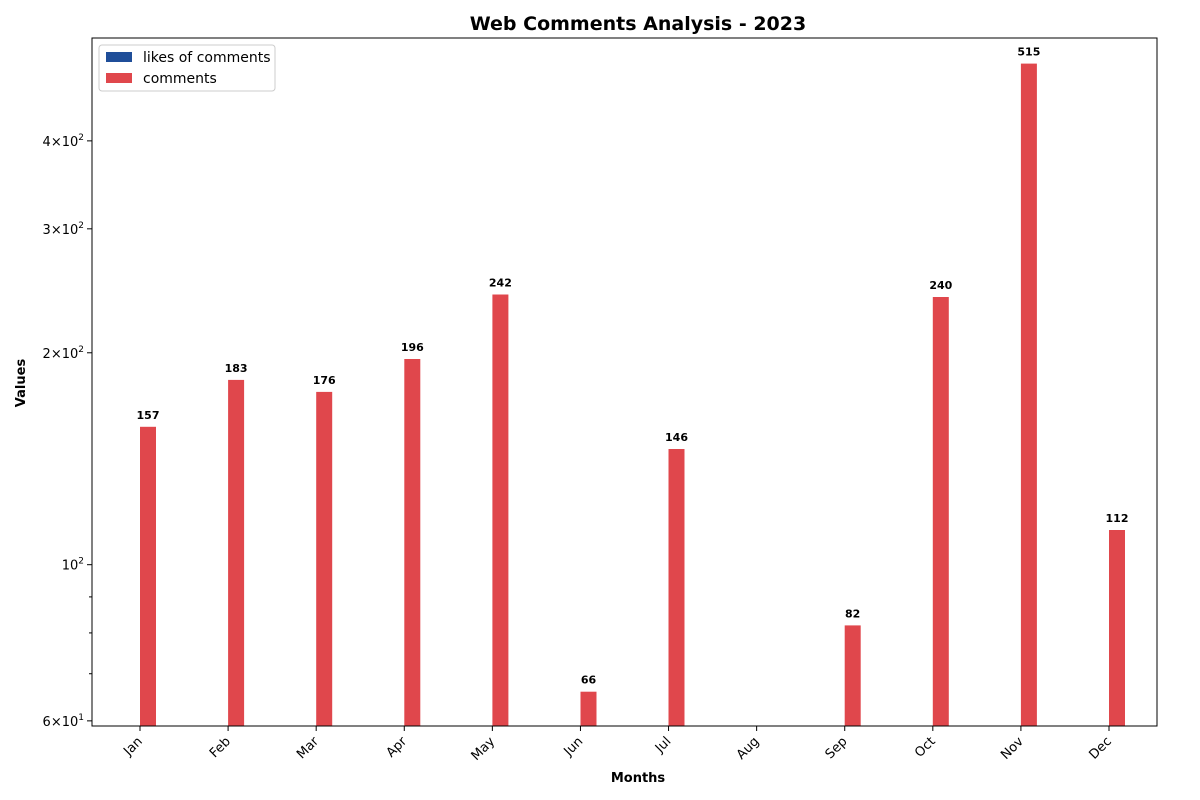 The width and height of the screenshot is (1200, 800). What do you see at coordinates (132, 746) in the screenshot?
I see `x-tick-label-jan: Jan` at bounding box center [132, 746].